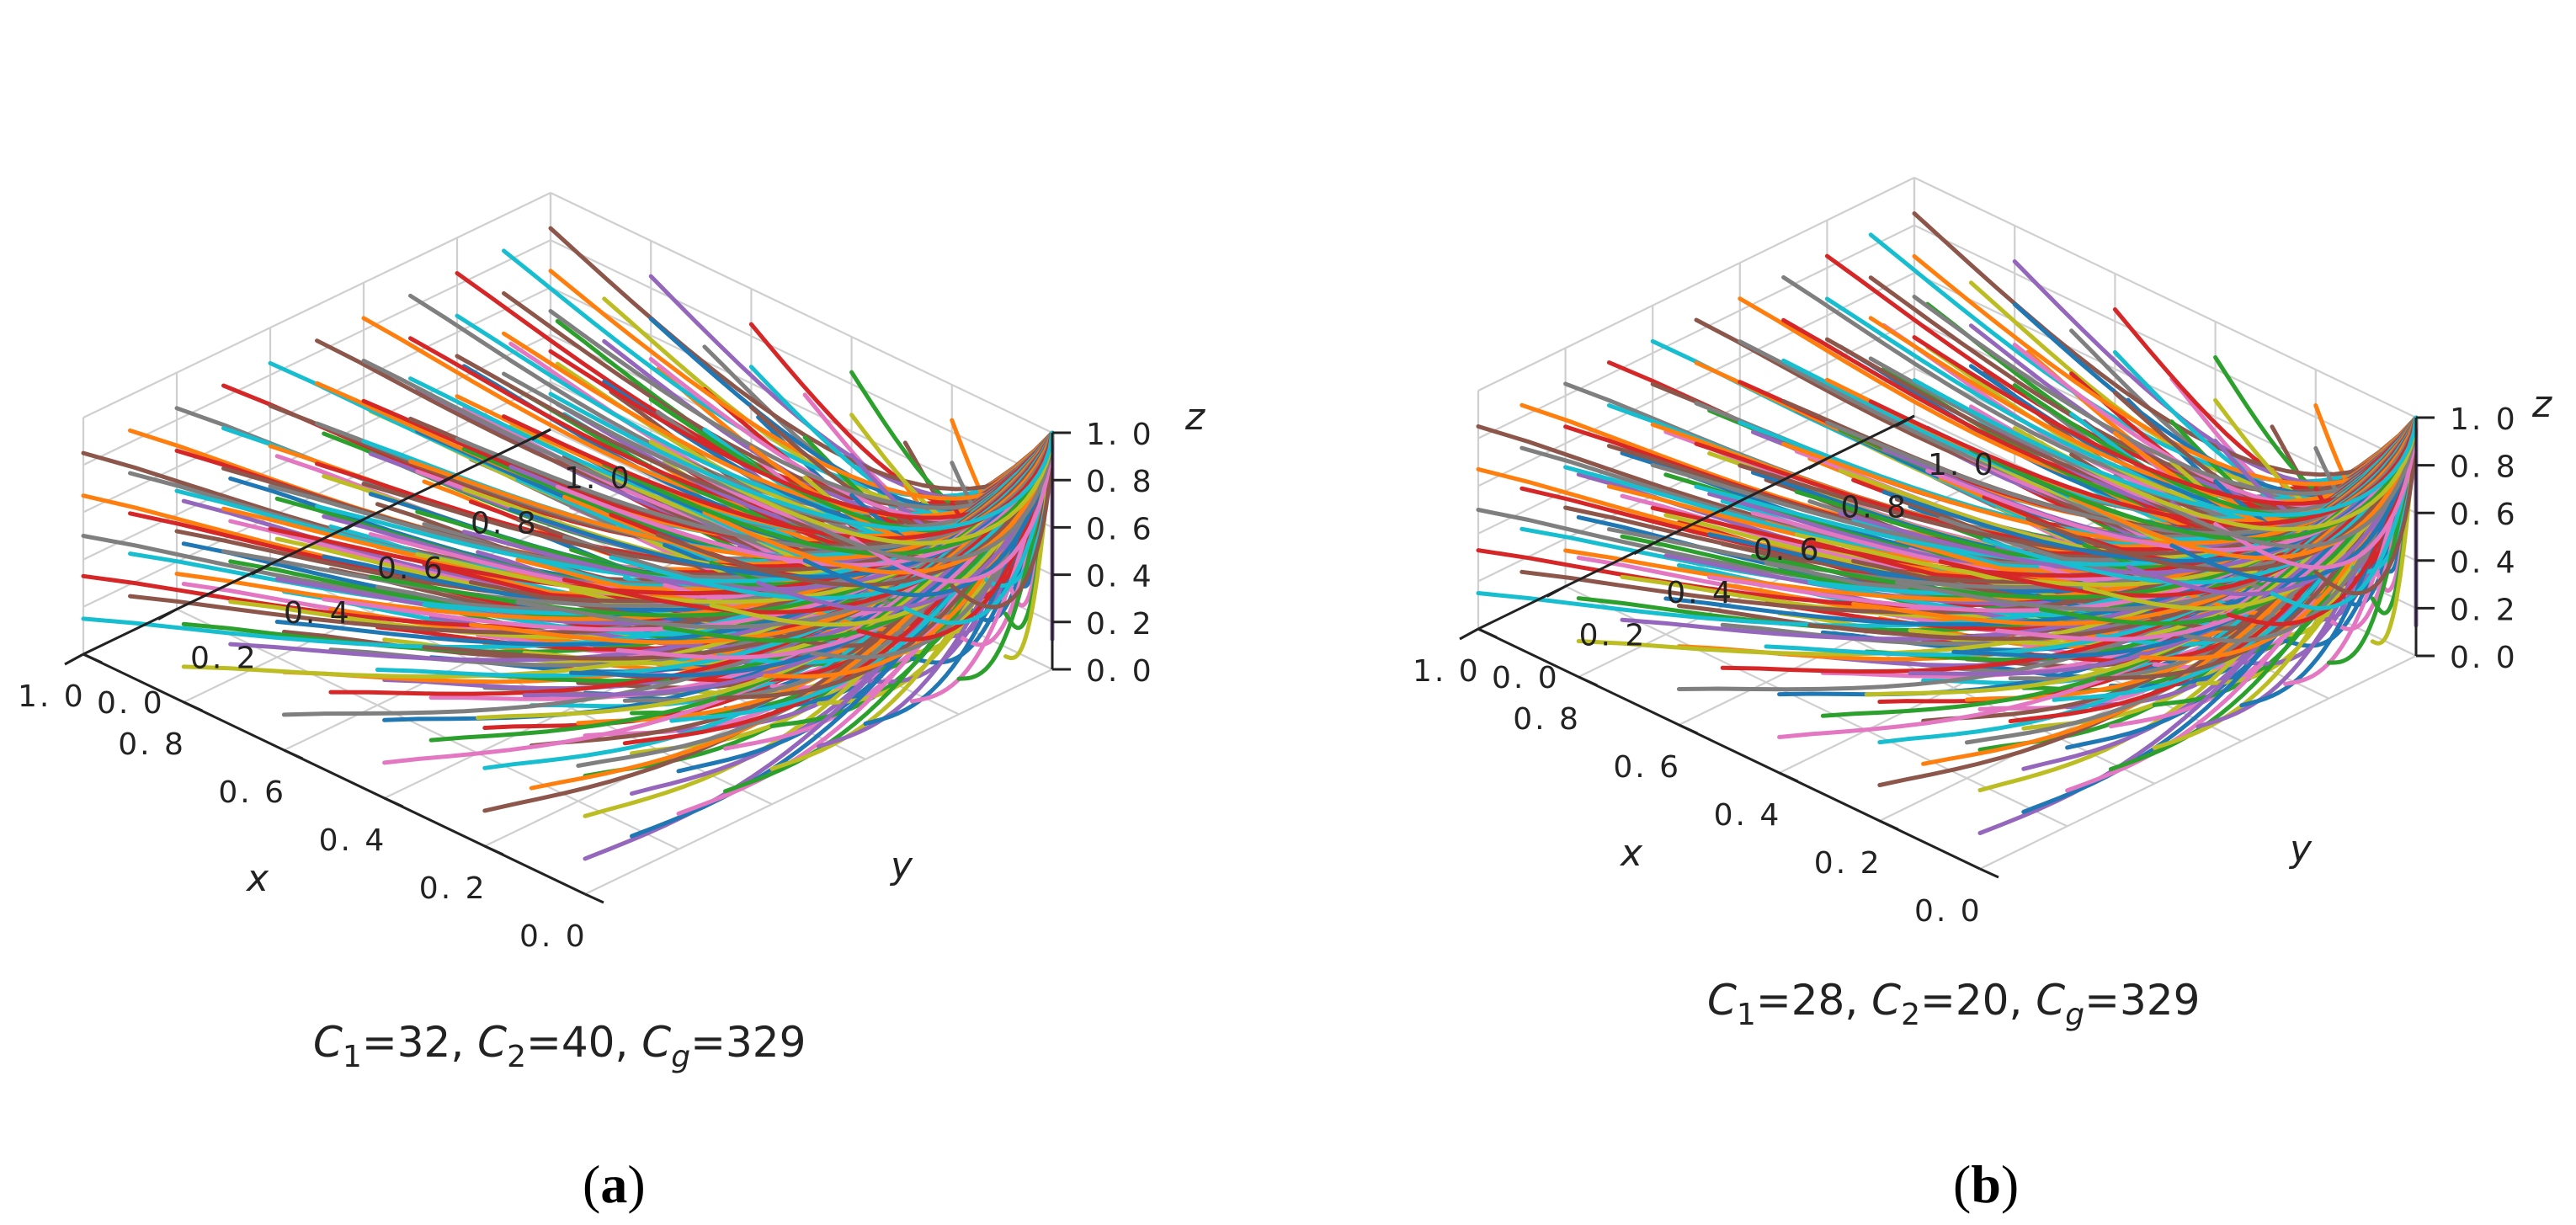 This screenshot has width=2576, height=1225. I want to click on z-tick-label: 0. 2, so click(1120, 624).